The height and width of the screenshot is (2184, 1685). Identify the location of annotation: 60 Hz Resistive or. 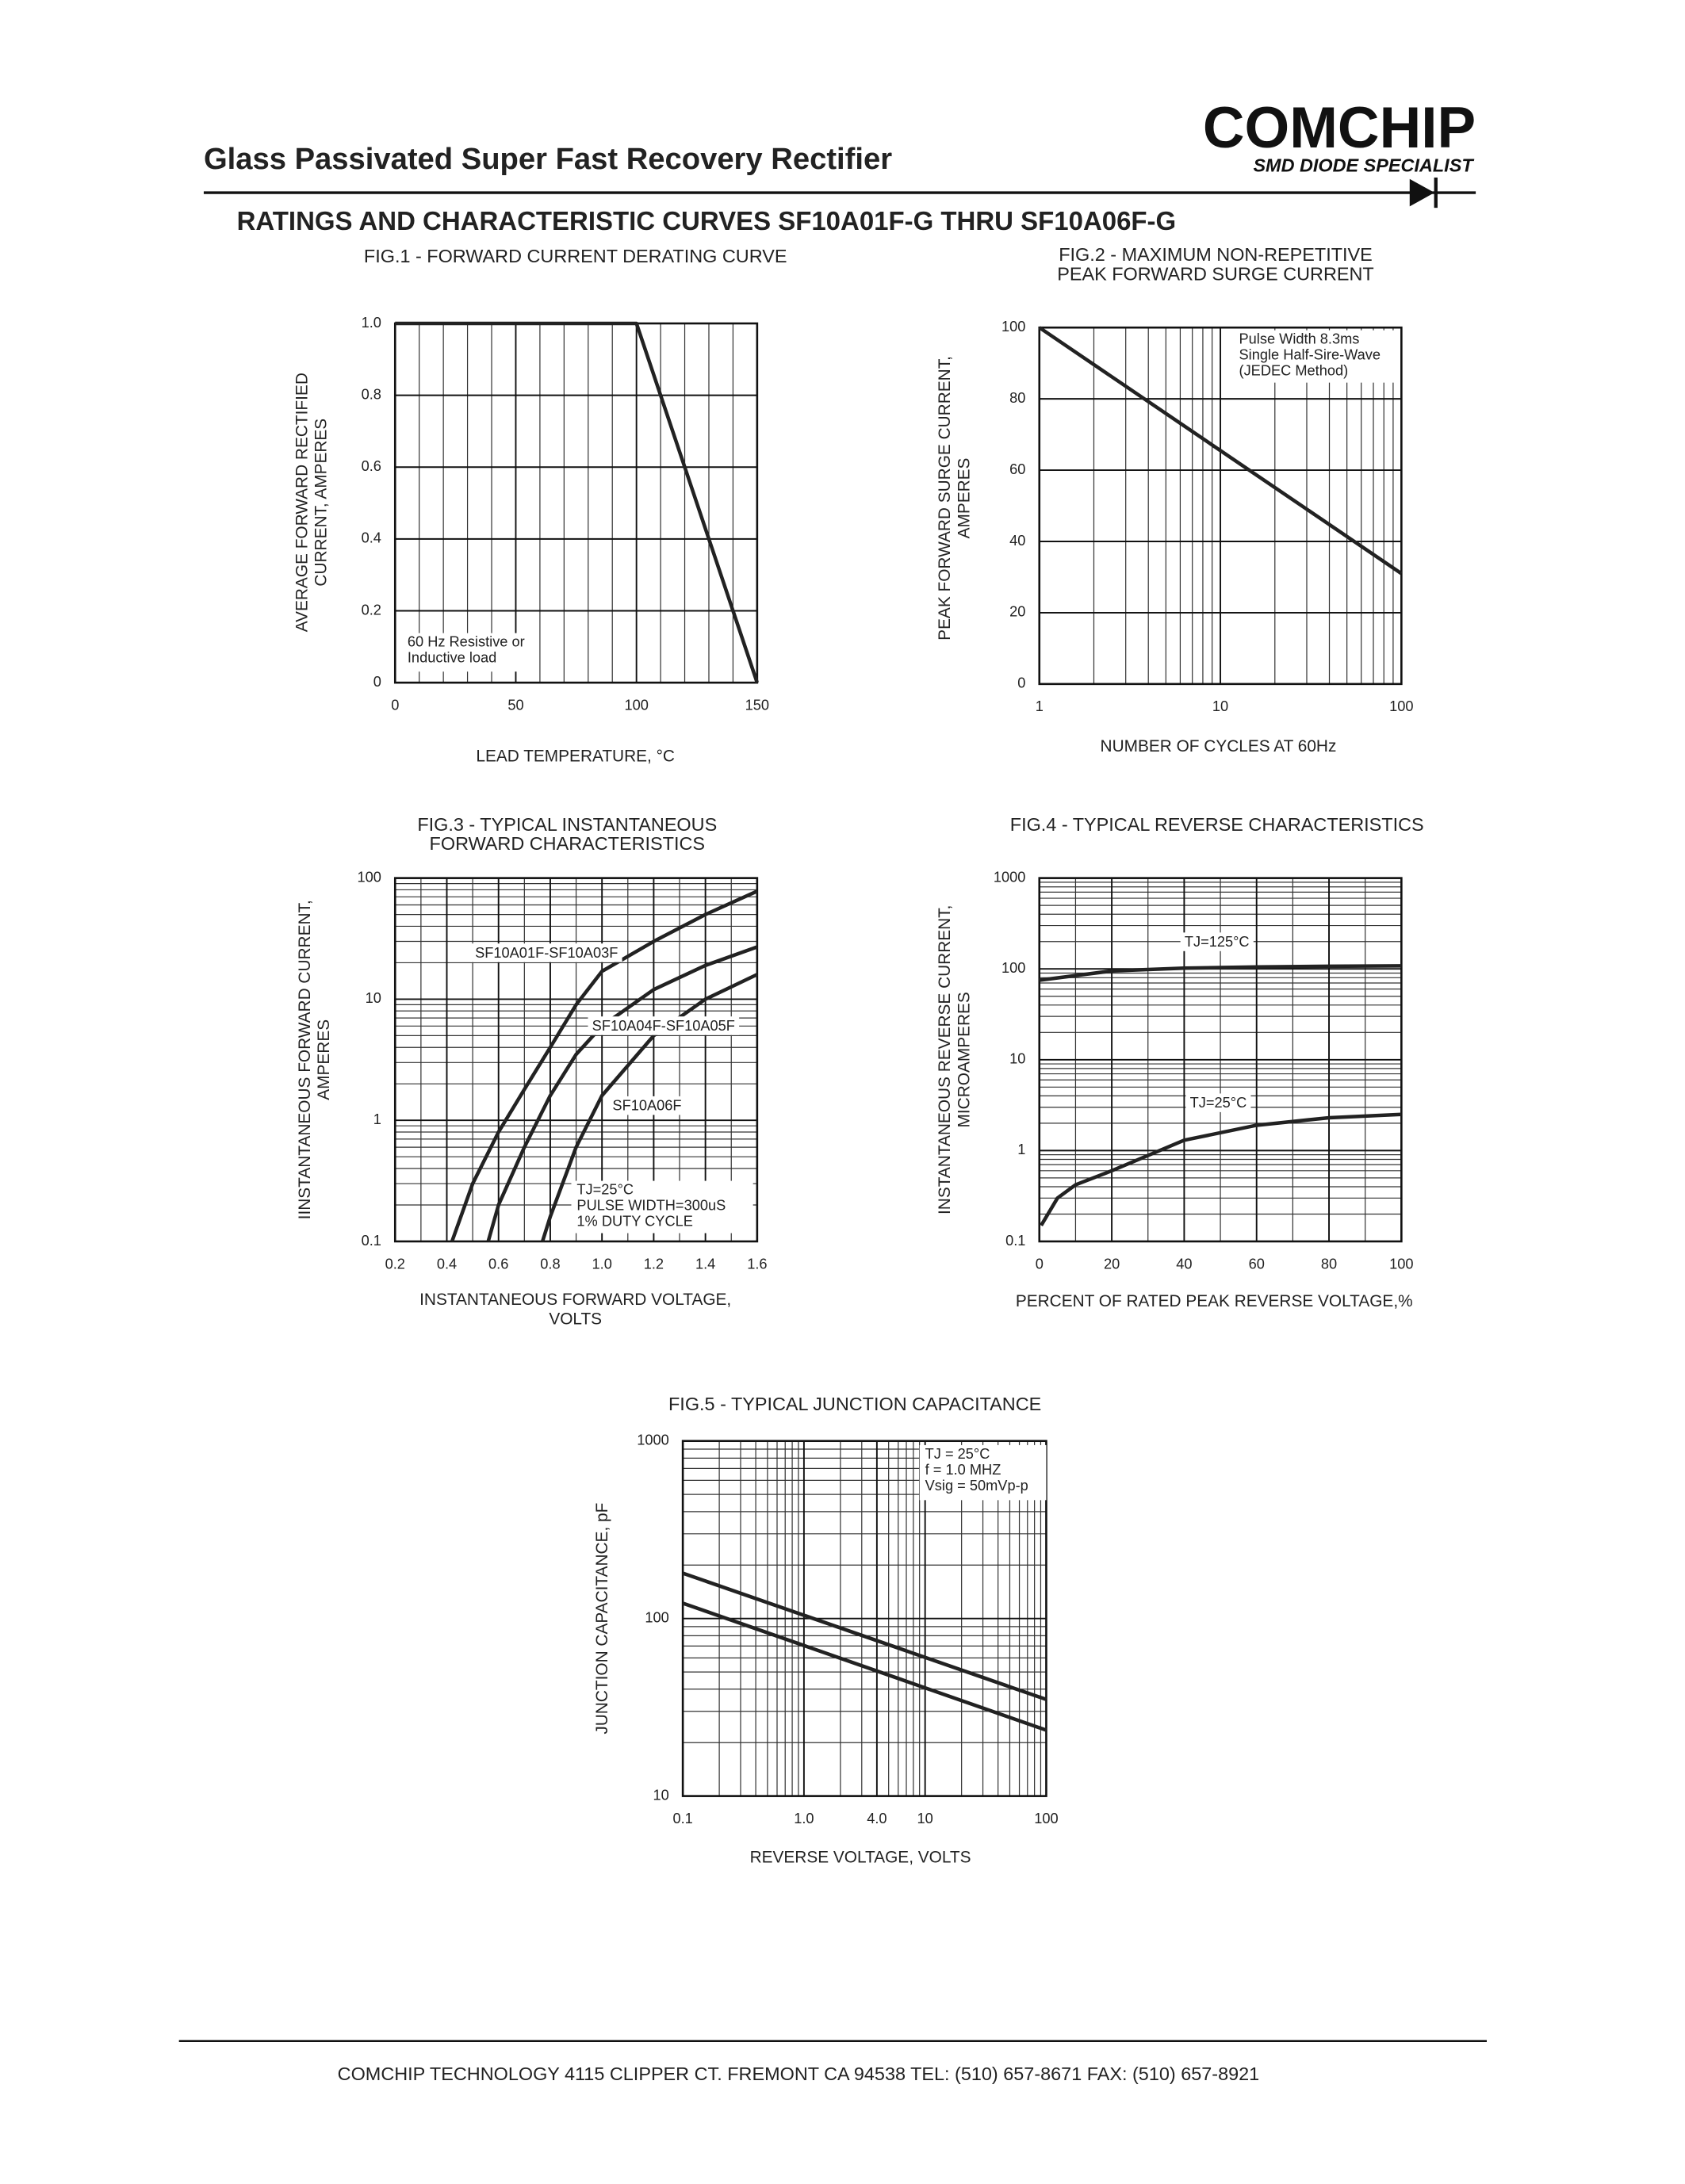
(466, 642).